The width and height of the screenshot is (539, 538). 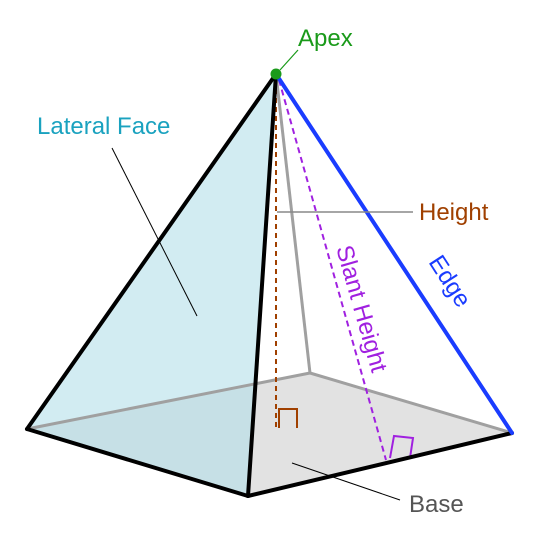 What do you see at coordinates (262, 285) in the screenshot?
I see `front-edge` at bounding box center [262, 285].